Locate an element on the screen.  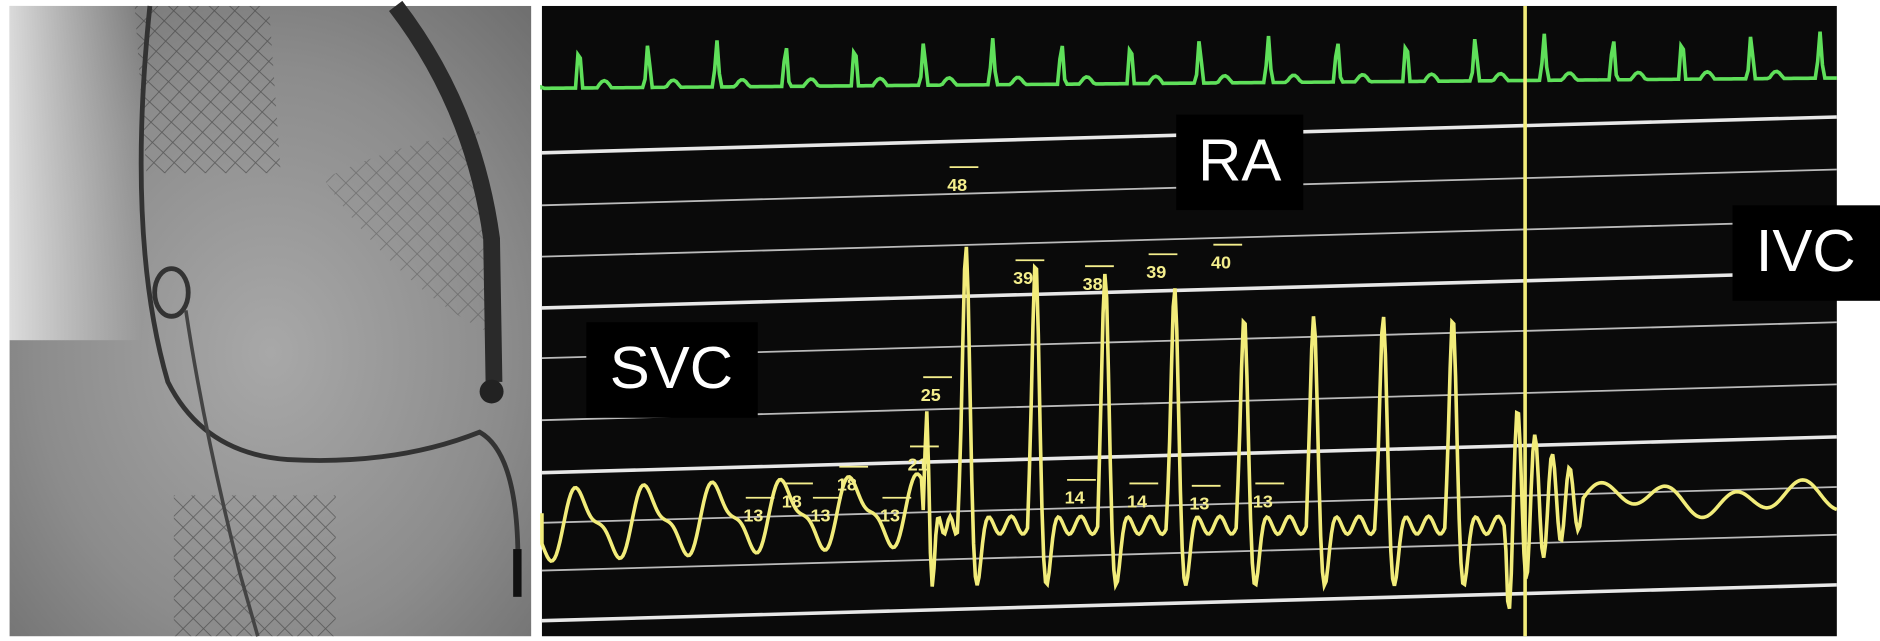
svc-label: SVC is located at coordinates (671, 367).